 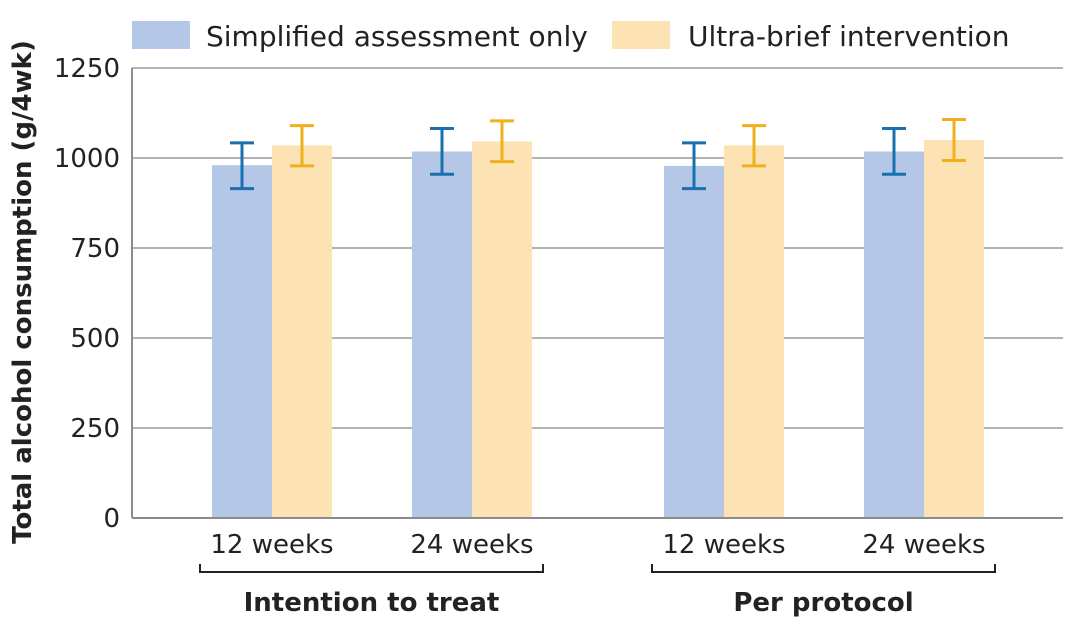 What do you see at coordinates (87, 159) in the screenshot?
I see `y-tick-label: 1000` at bounding box center [87, 159].